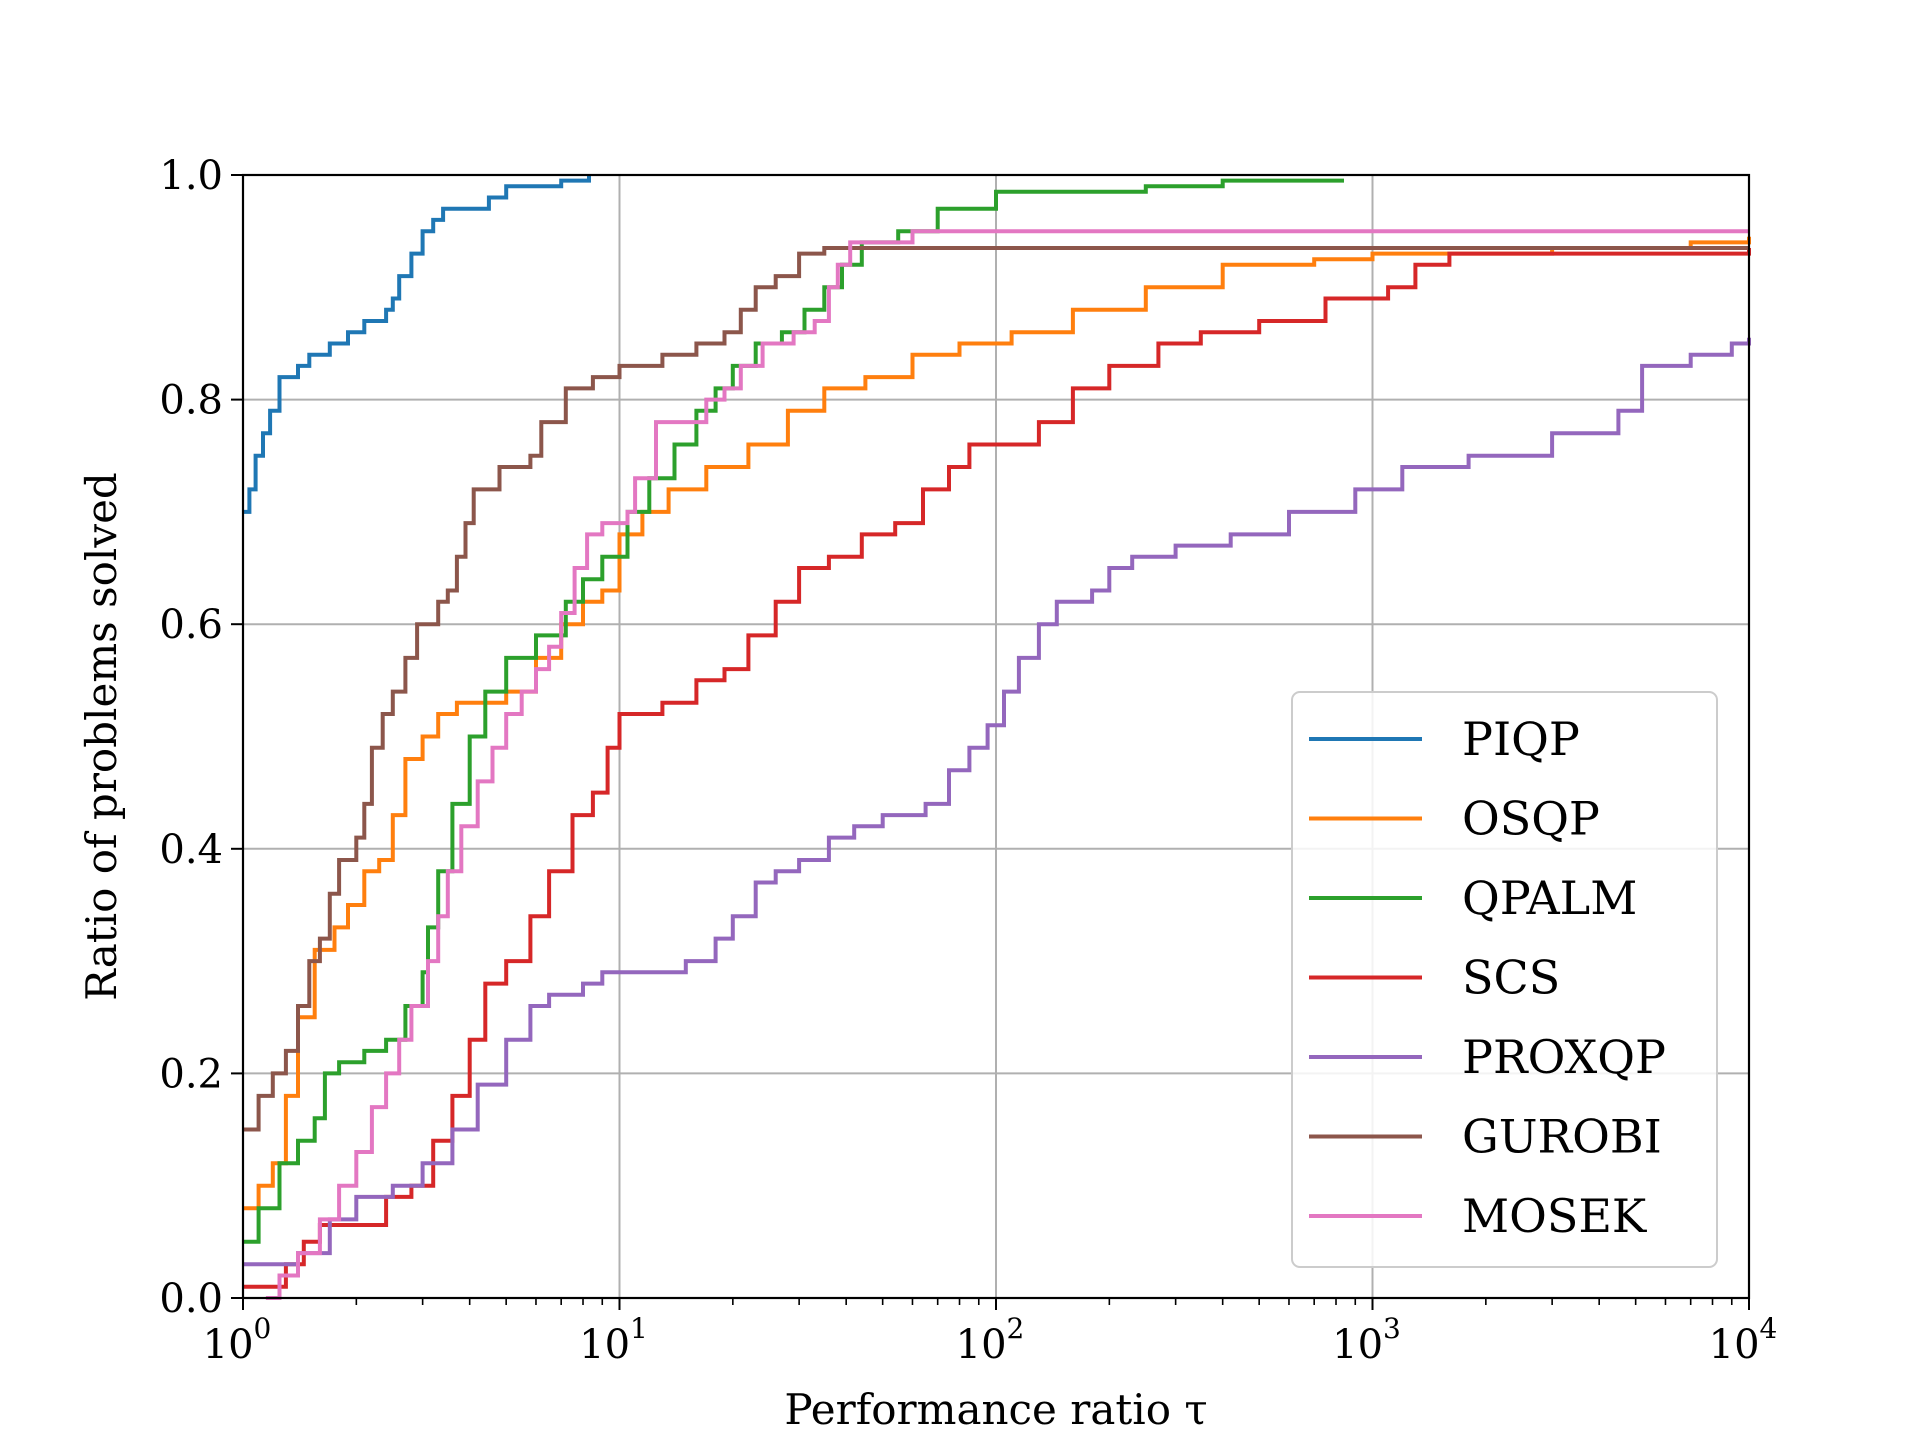 This screenshot has height=1440, width=1920. What do you see at coordinates (1743, 1340) in the screenshot?
I see `x-tick-label: 10⁴` at bounding box center [1743, 1340].